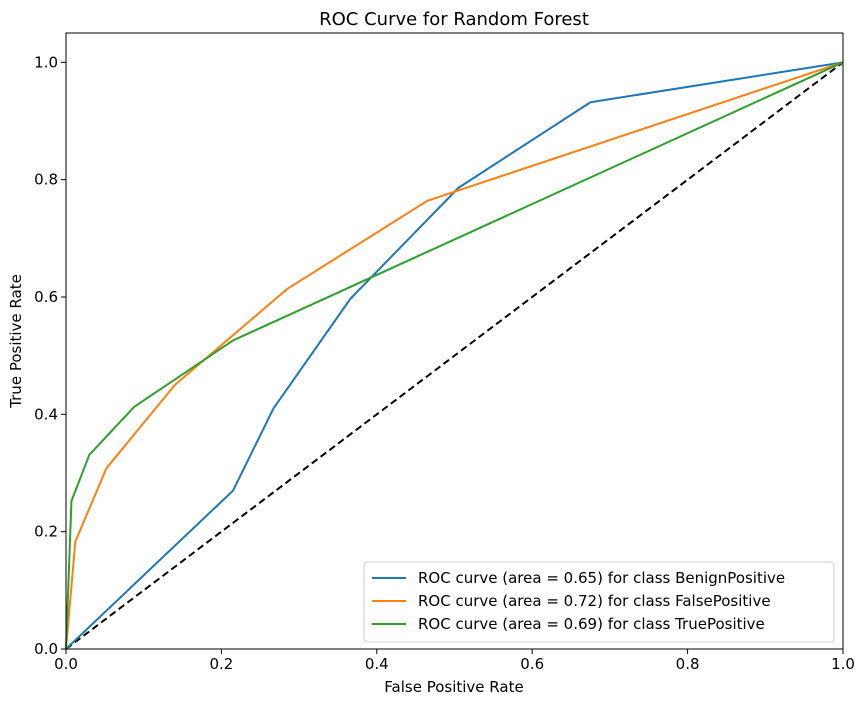 This screenshot has width=865, height=704. I want to click on x-tick-label: 0.4, so click(377, 664).